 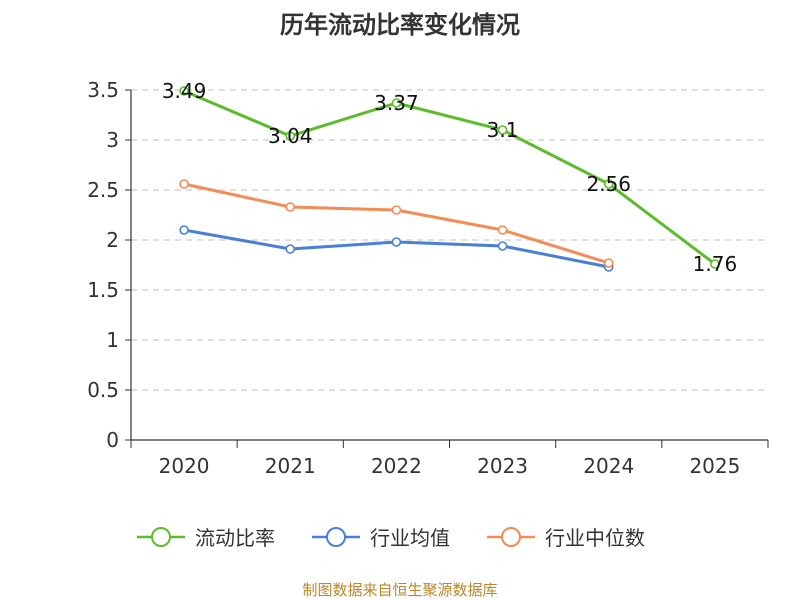 What do you see at coordinates (400, 25) in the screenshot?
I see `chart-title: 历年流动比率变化情况` at bounding box center [400, 25].